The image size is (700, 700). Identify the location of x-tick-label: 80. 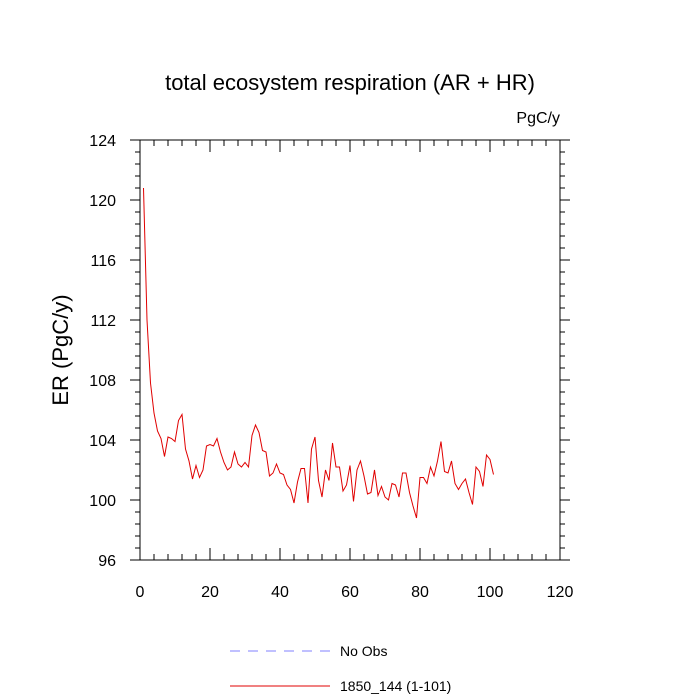
(420, 592).